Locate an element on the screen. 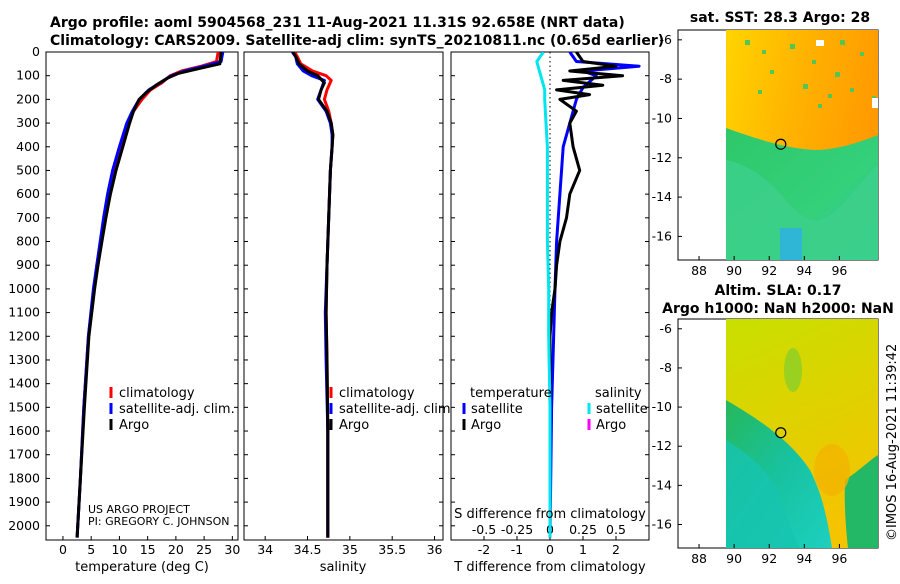  sst-map-x-ticks: 88 90 92 94 96 is located at coordinates (769, 267).